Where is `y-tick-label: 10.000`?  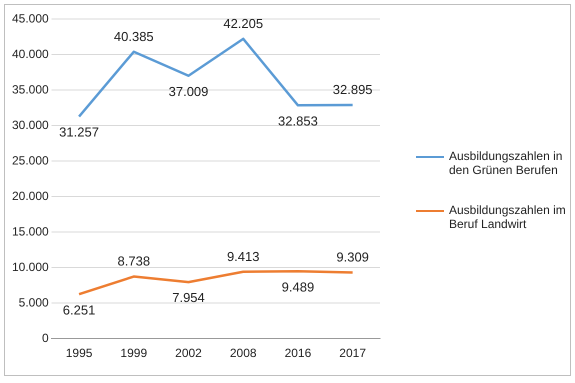
y-tick-label: 10.000 is located at coordinates (31, 267).